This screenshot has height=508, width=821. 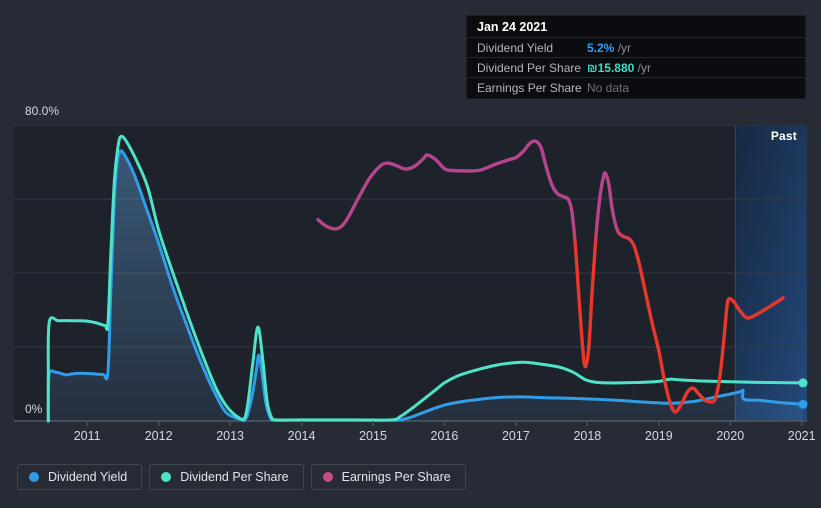 I want to click on tooltip-row-label: Dividend Per Share, so click(x=529, y=67).